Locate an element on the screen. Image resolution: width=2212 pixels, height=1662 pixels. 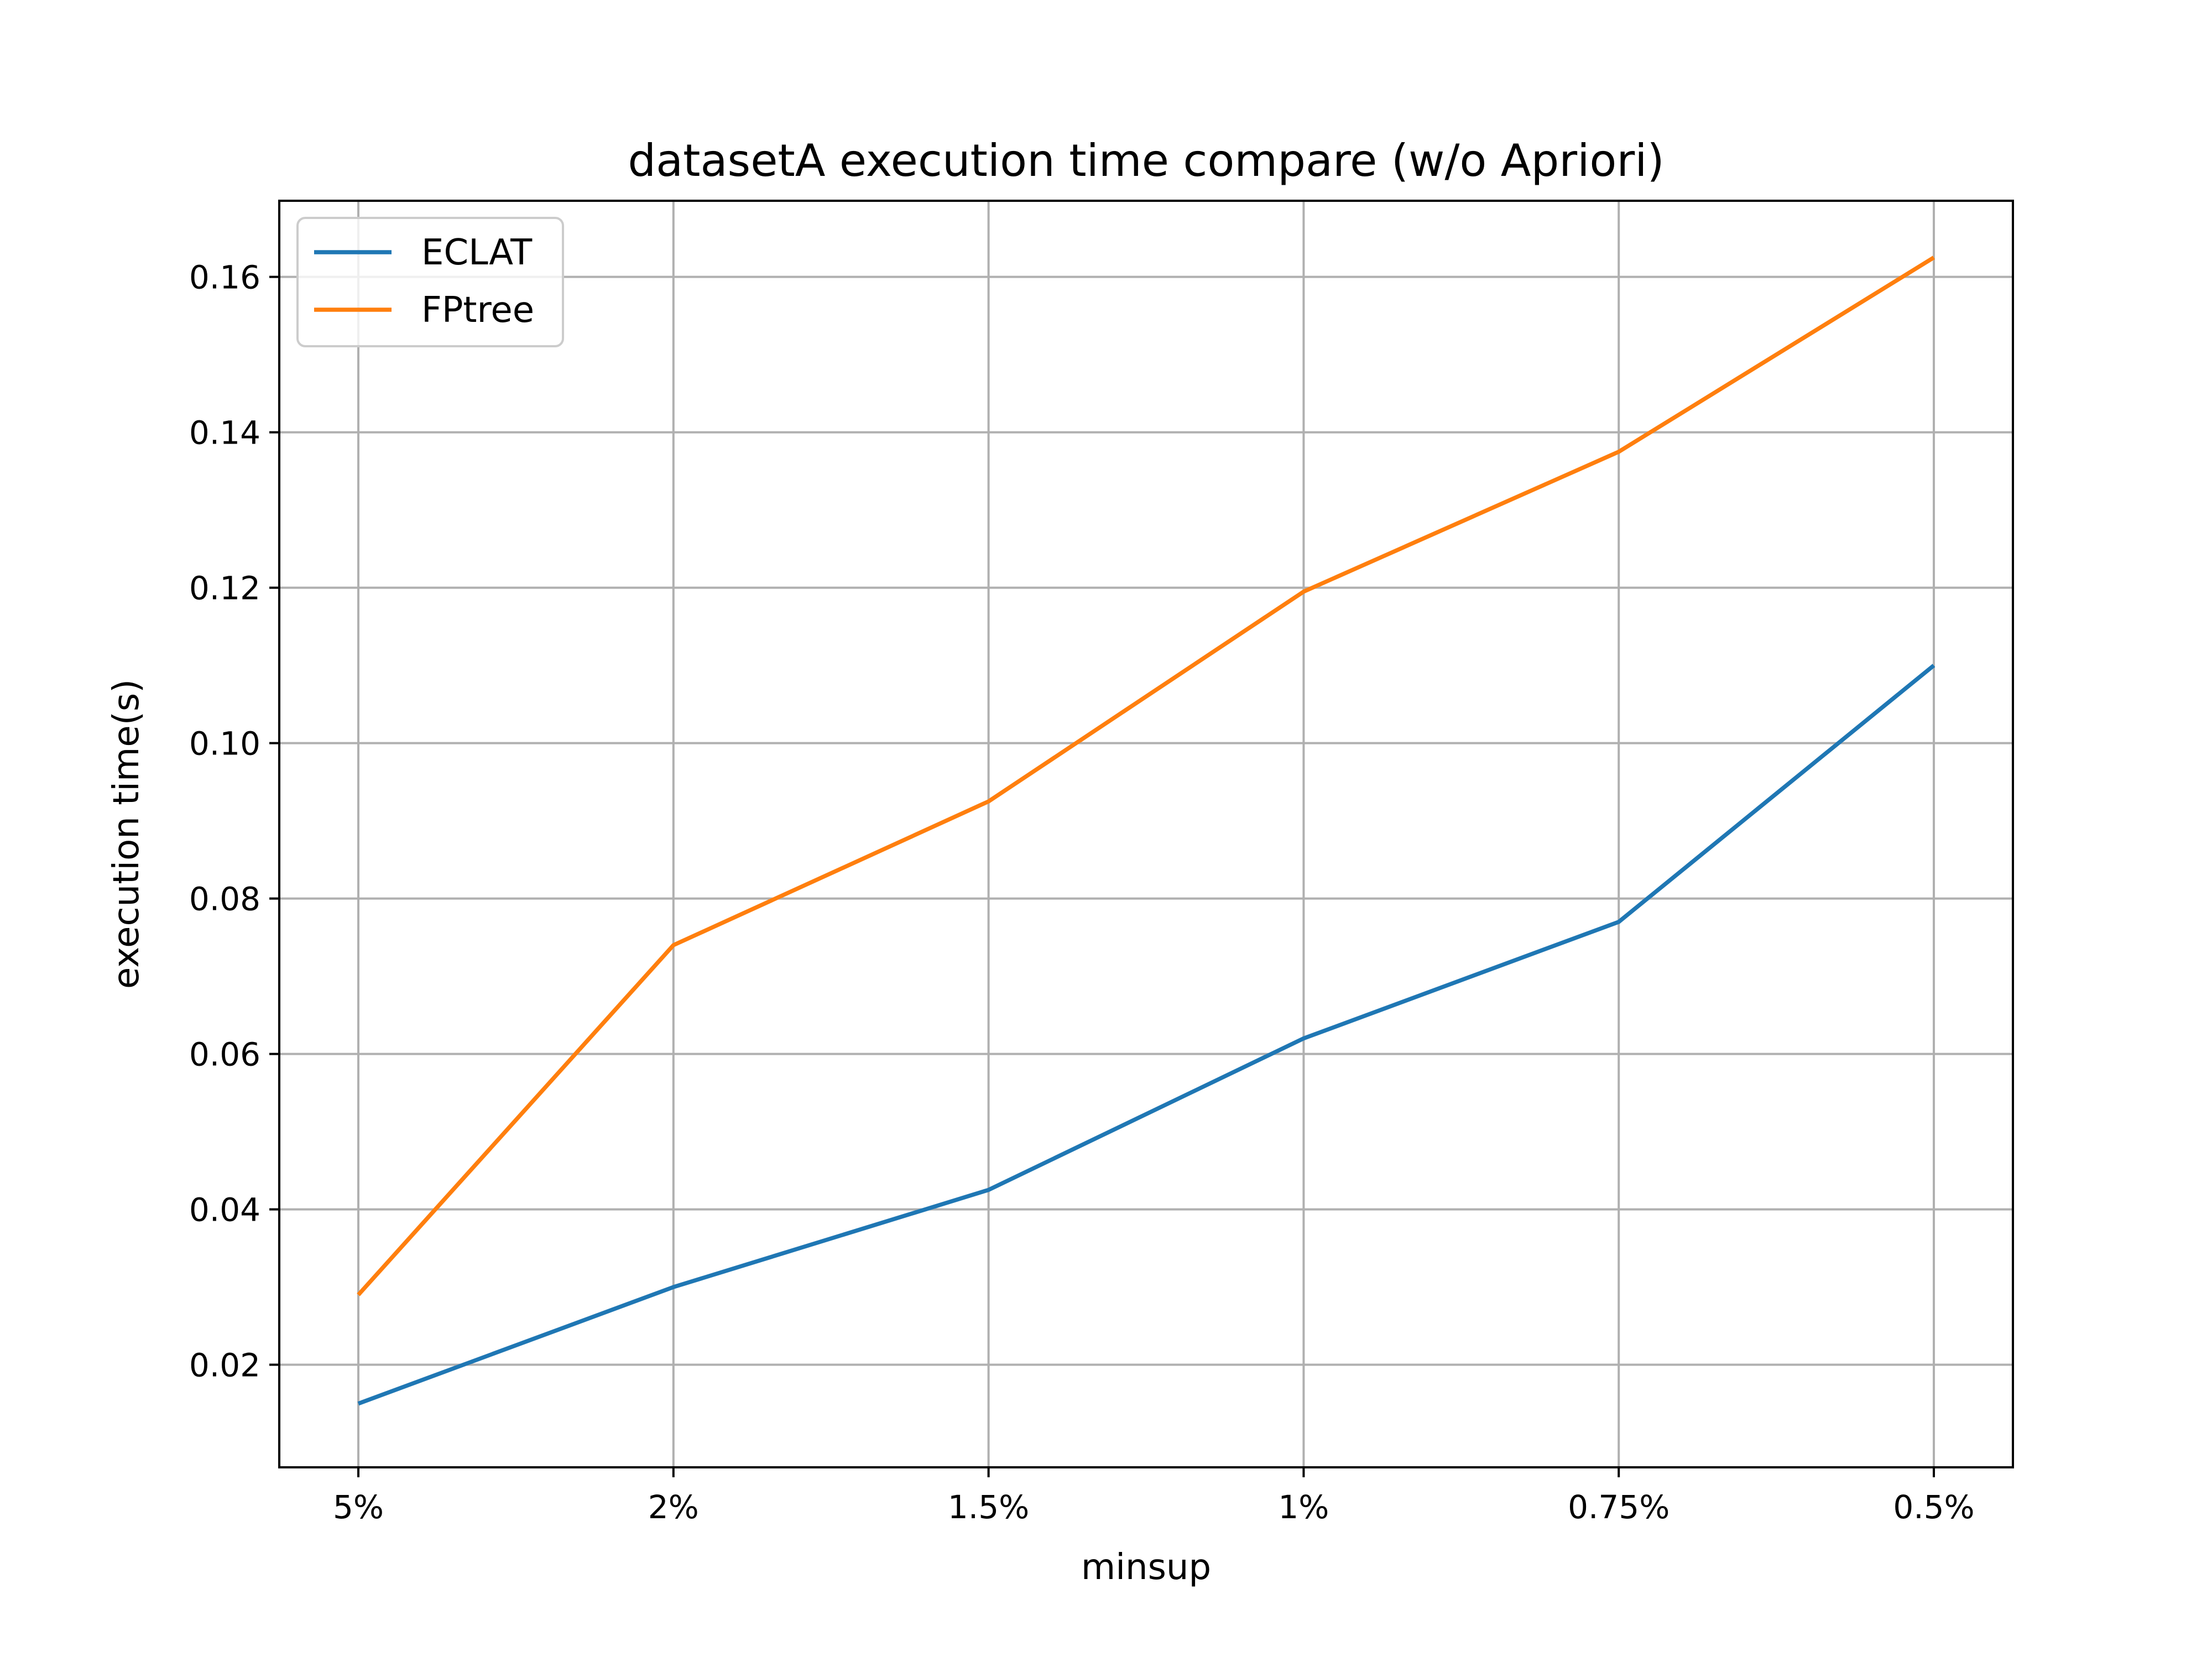
legend: ECLAT FPtree is located at coordinates (430, 282).